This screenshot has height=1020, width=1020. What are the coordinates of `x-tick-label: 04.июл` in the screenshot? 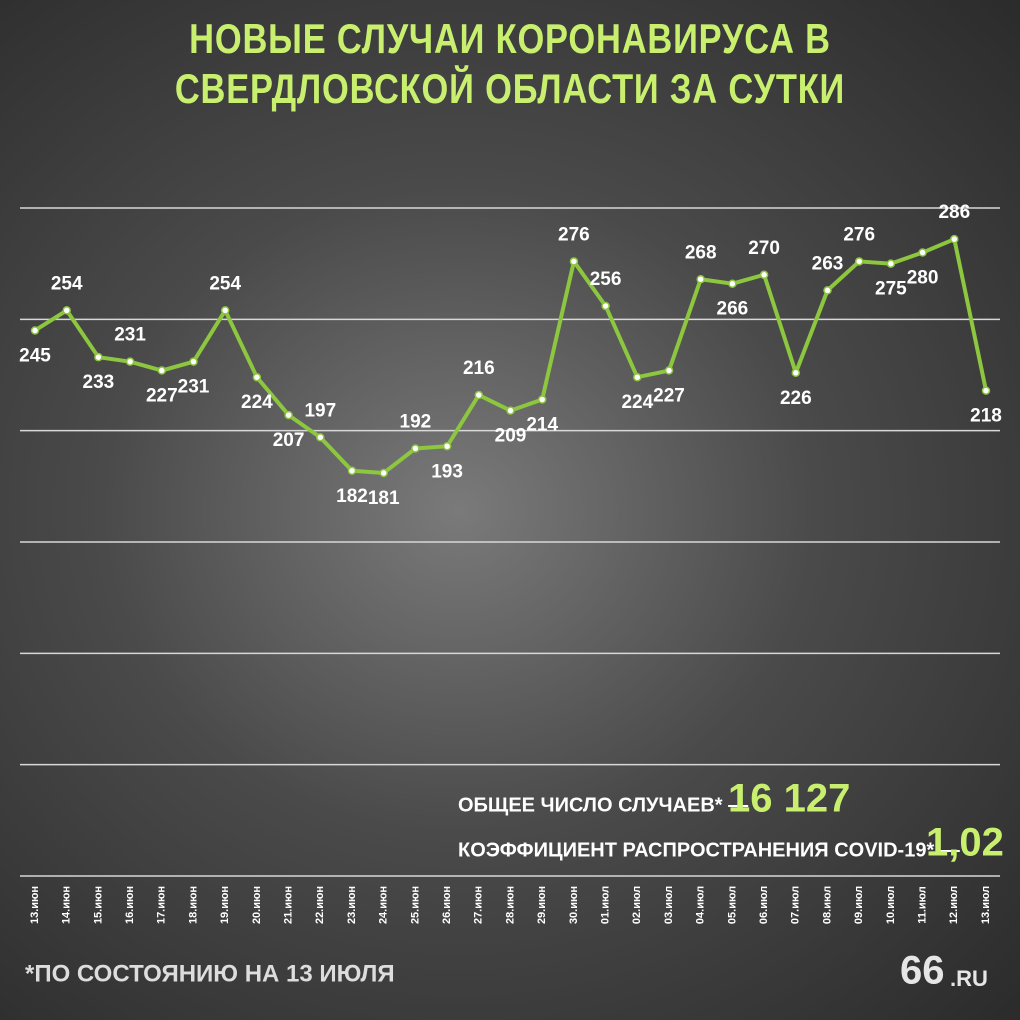 It's located at (701, 905).